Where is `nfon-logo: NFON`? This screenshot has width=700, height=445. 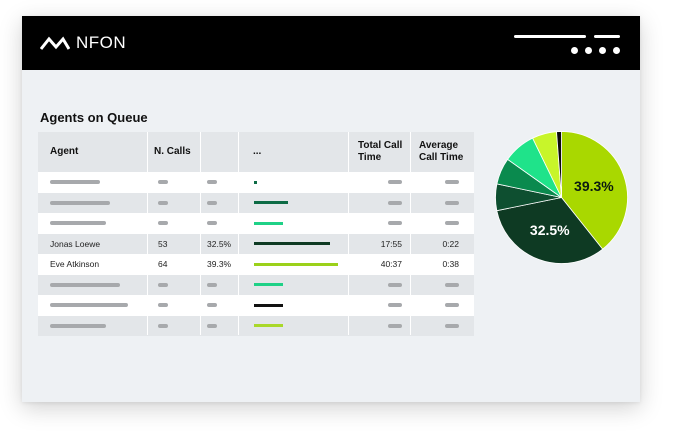 nfon-logo: NFON is located at coordinates (83, 43).